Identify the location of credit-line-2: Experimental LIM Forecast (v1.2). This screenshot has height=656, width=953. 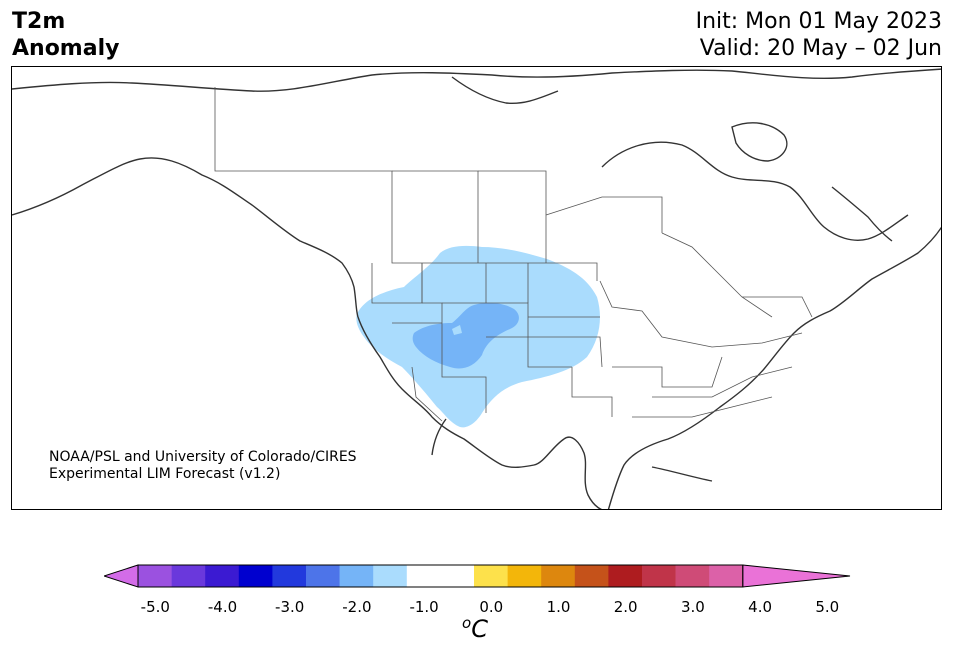
(165, 474).